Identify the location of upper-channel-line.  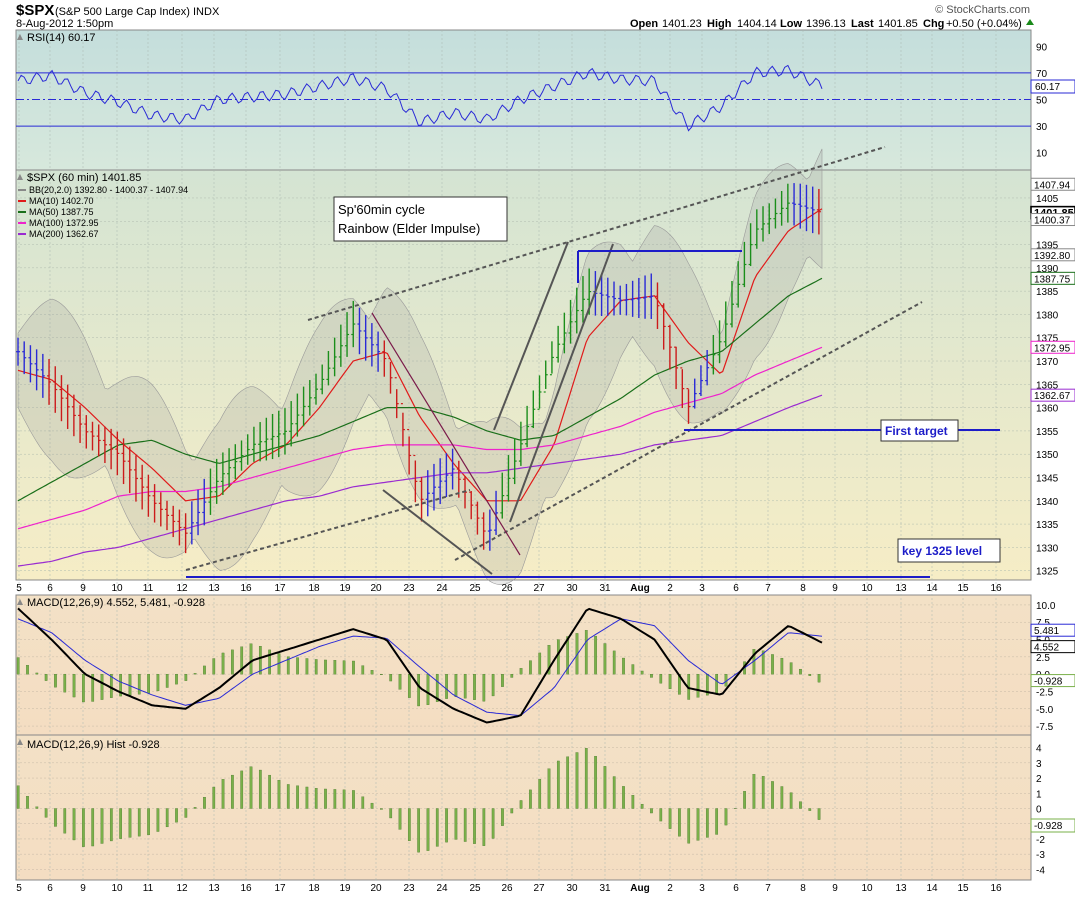
(596, 233).